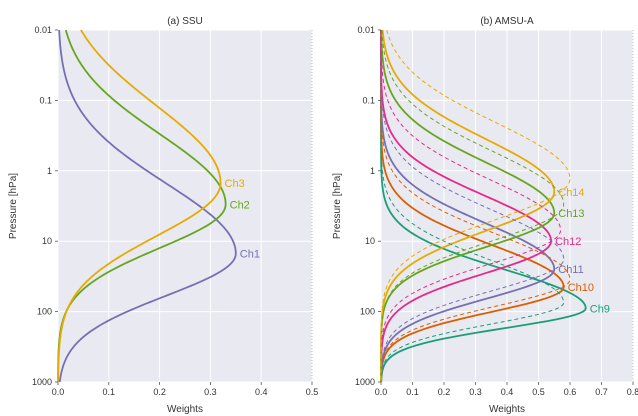  I want to click on series-label-ch14: Ch14, so click(571, 193).